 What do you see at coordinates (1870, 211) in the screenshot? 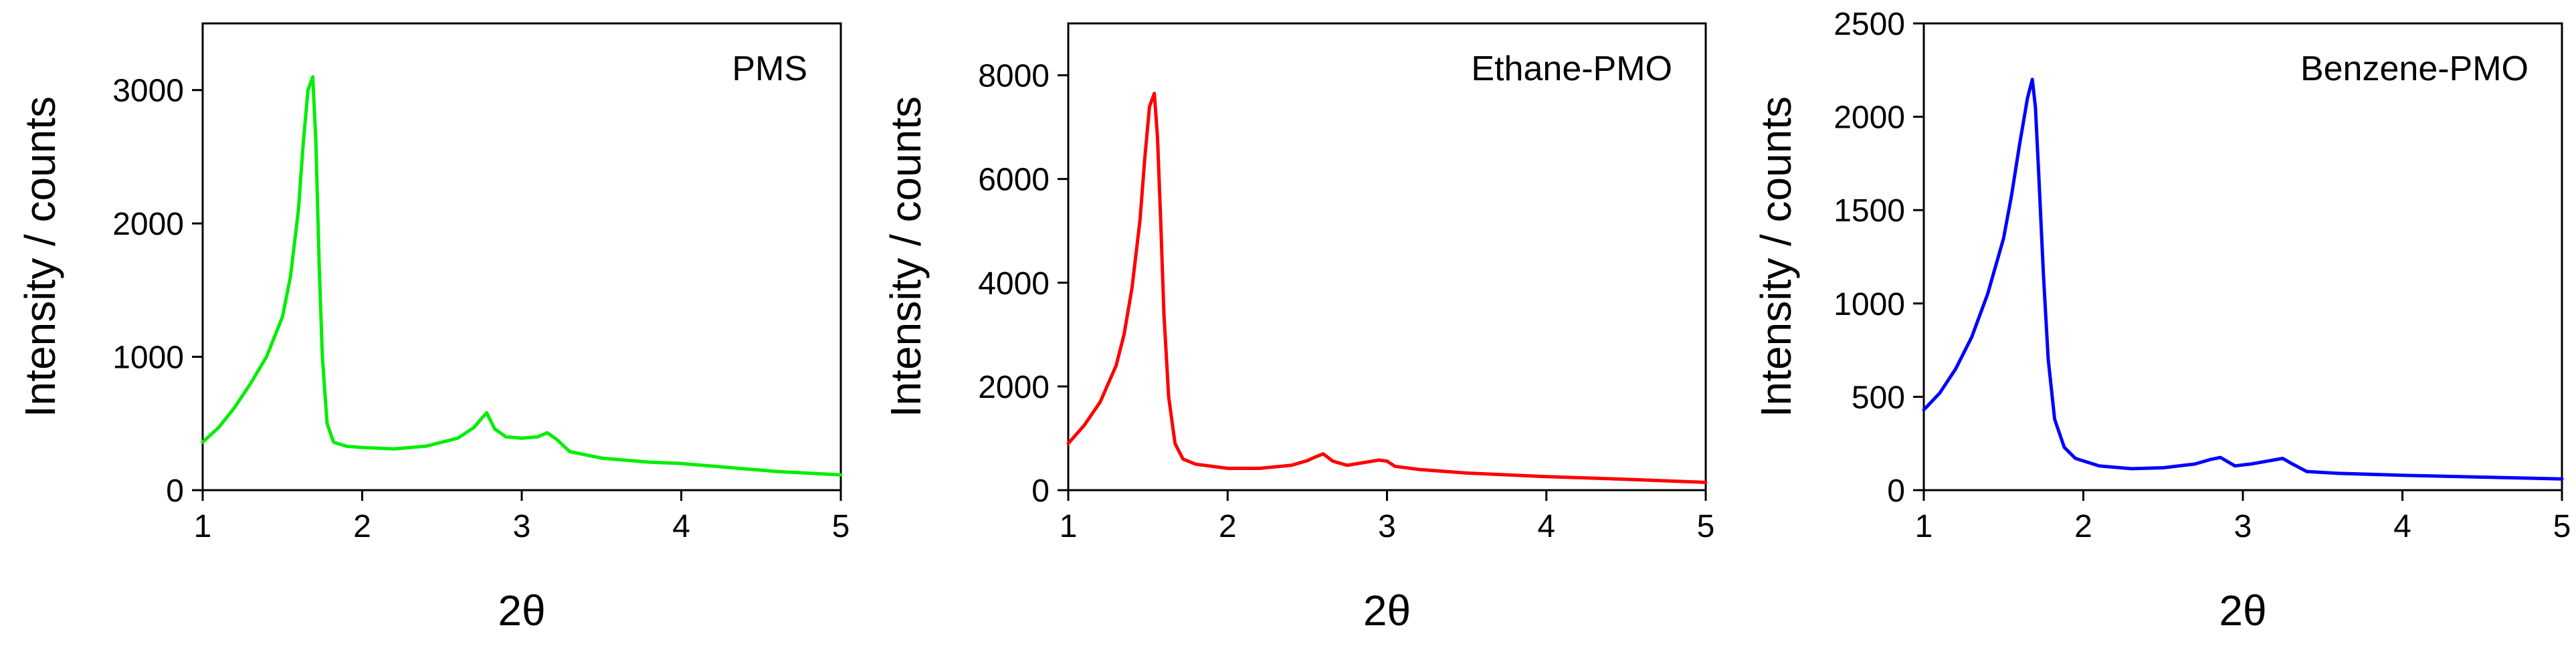
I see `y-tick-label: 1500` at bounding box center [1870, 211].